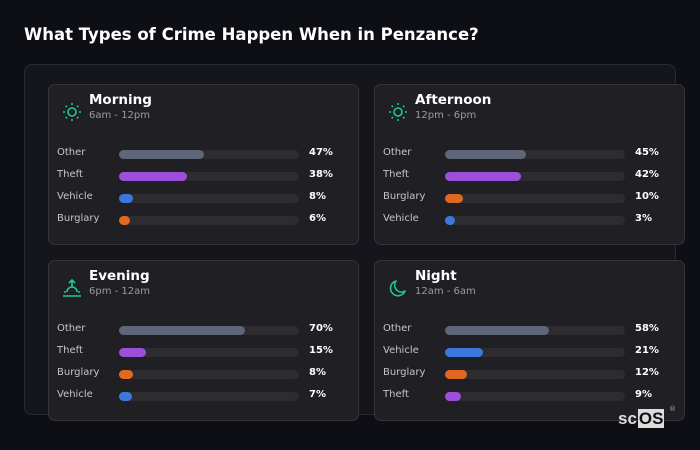 This screenshot has width=700, height=450. I want to click on bar-row: Other 58%, so click(528, 330).